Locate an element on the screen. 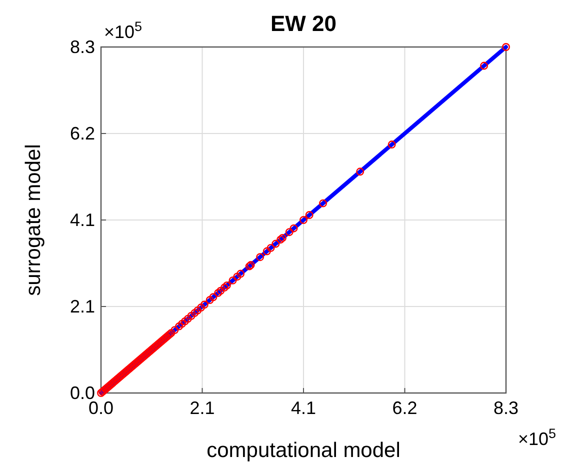 The image size is (563, 472). x-tick-label: 2.1 is located at coordinates (202, 408).